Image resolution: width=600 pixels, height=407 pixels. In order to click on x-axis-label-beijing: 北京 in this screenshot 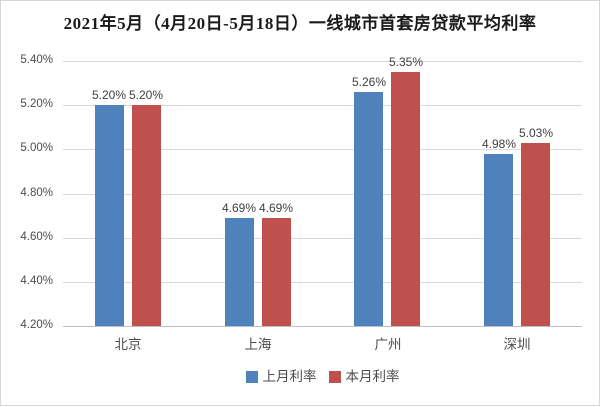, I will do `click(128, 344)`.